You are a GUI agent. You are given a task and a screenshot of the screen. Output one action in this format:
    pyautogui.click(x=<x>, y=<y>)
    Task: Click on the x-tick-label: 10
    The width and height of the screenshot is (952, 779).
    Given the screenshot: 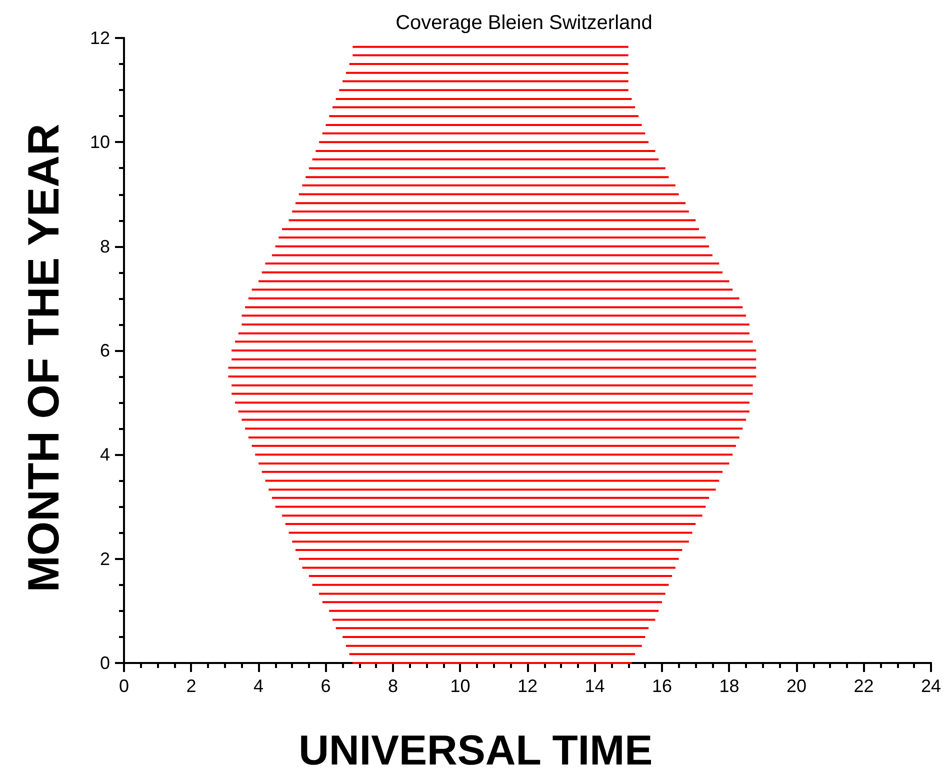 What is the action you would take?
    pyautogui.click(x=460, y=686)
    